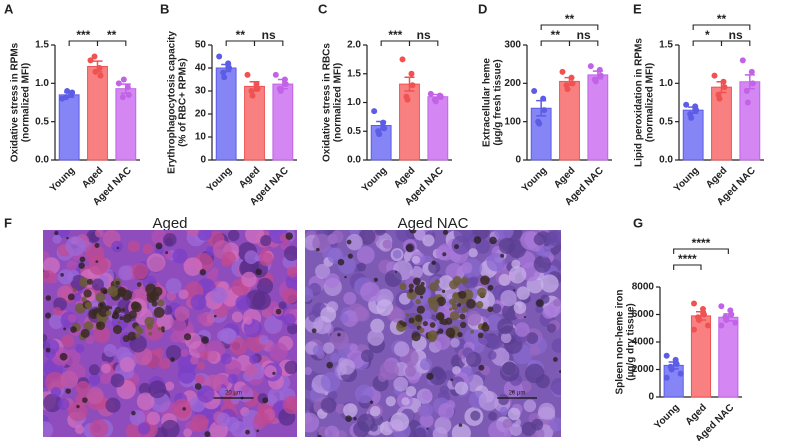  What do you see at coordinates (638, 222) in the screenshot?
I see `panel-letter: G` at bounding box center [638, 222].